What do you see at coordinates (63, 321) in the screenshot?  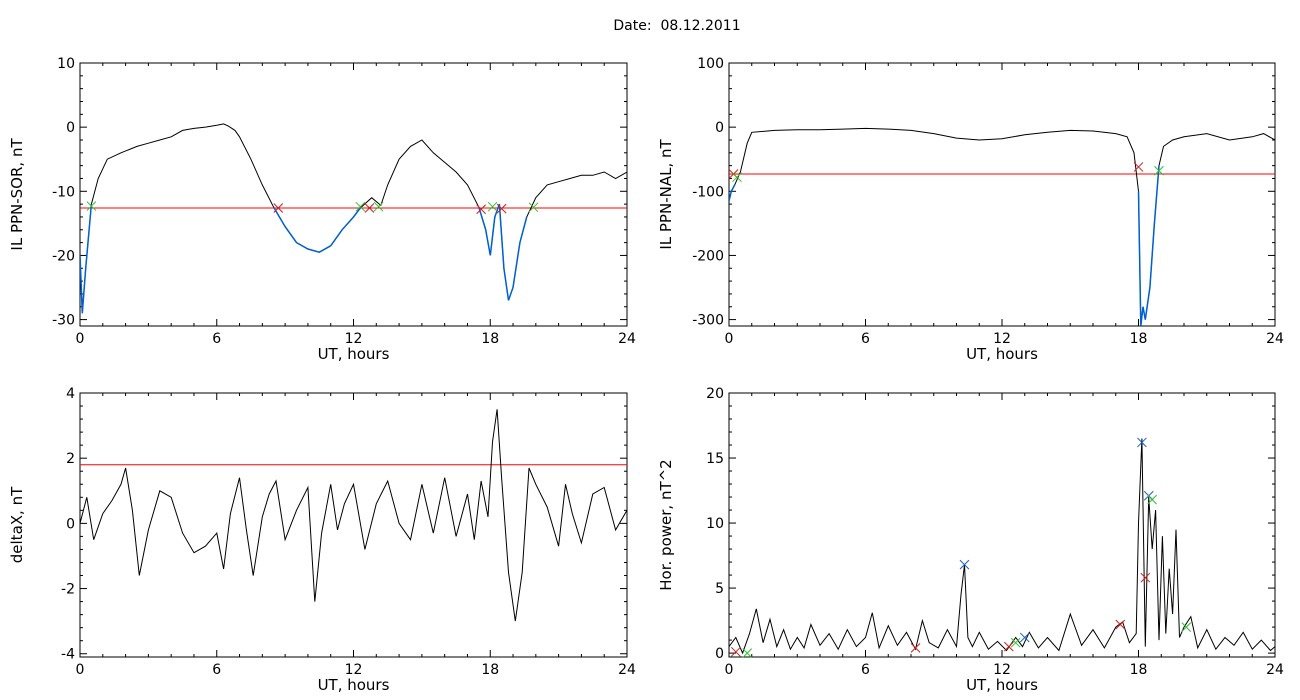 I see `y-tick-label: -30` at bounding box center [63, 321].